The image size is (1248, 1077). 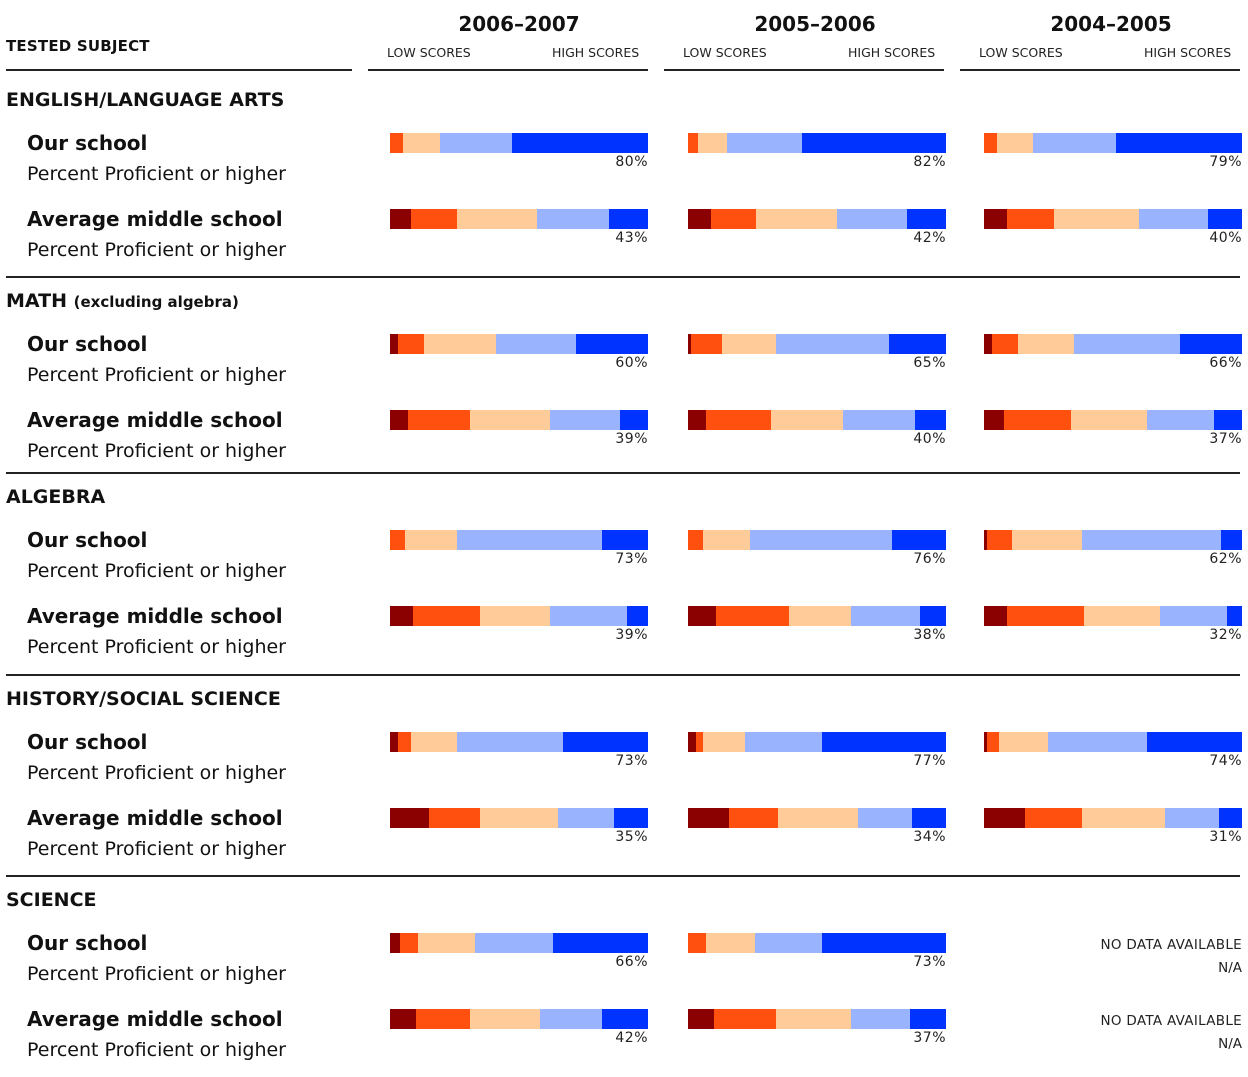 What do you see at coordinates (1230, 968) in the screenshot?
I see `na-value: N/A` at bounding box center [1230, 968].